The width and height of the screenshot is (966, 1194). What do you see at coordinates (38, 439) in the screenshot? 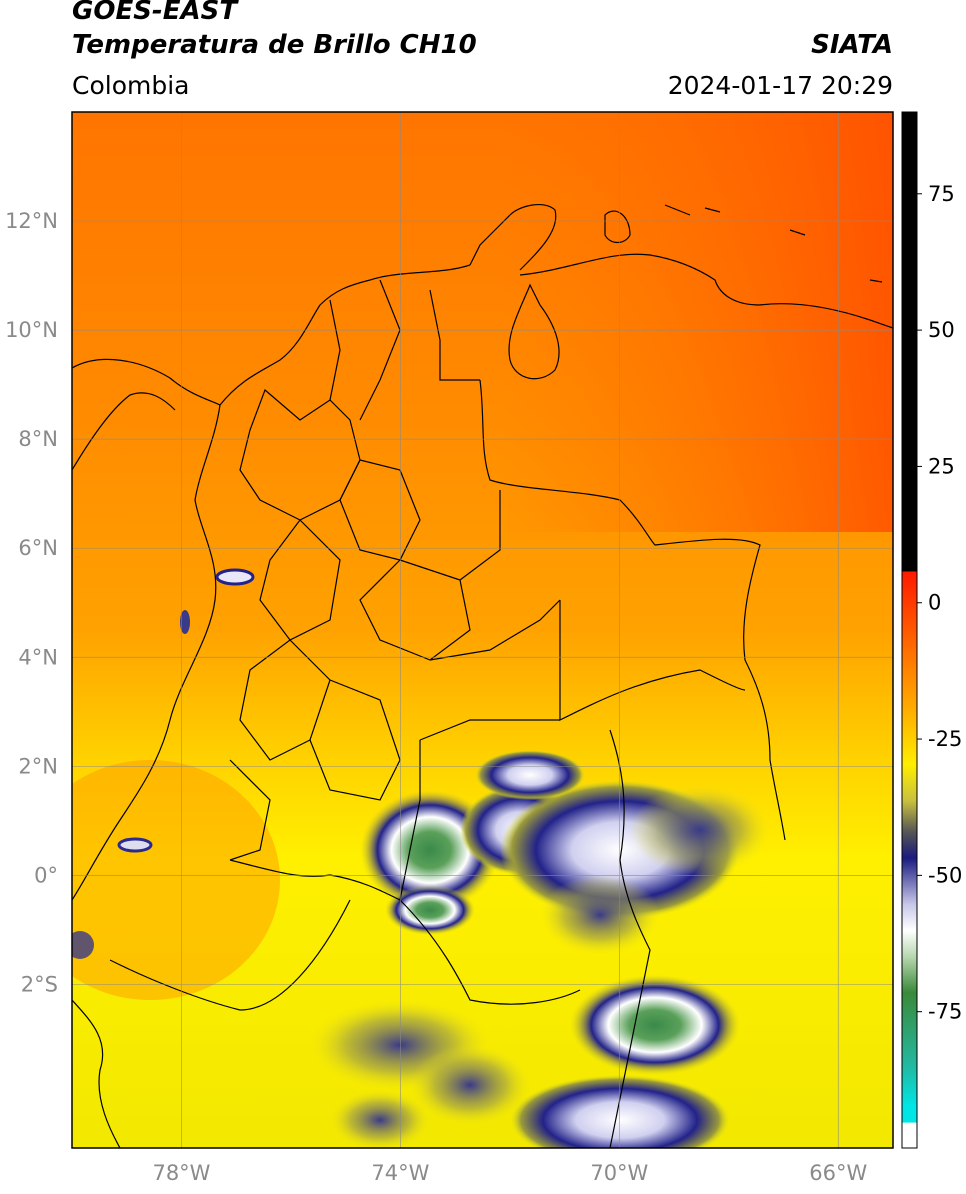
I see `lat-tick-label: 8°N` at bounding box center [38, 439].